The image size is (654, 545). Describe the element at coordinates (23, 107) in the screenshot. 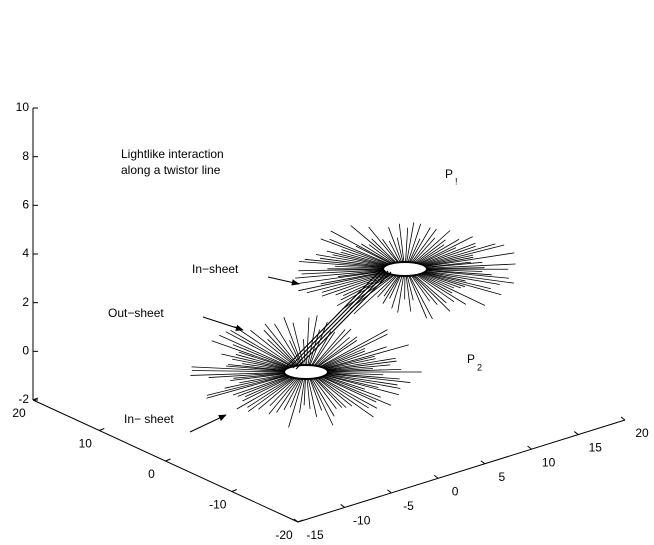

I see `z-tick-label: 10` at that location.